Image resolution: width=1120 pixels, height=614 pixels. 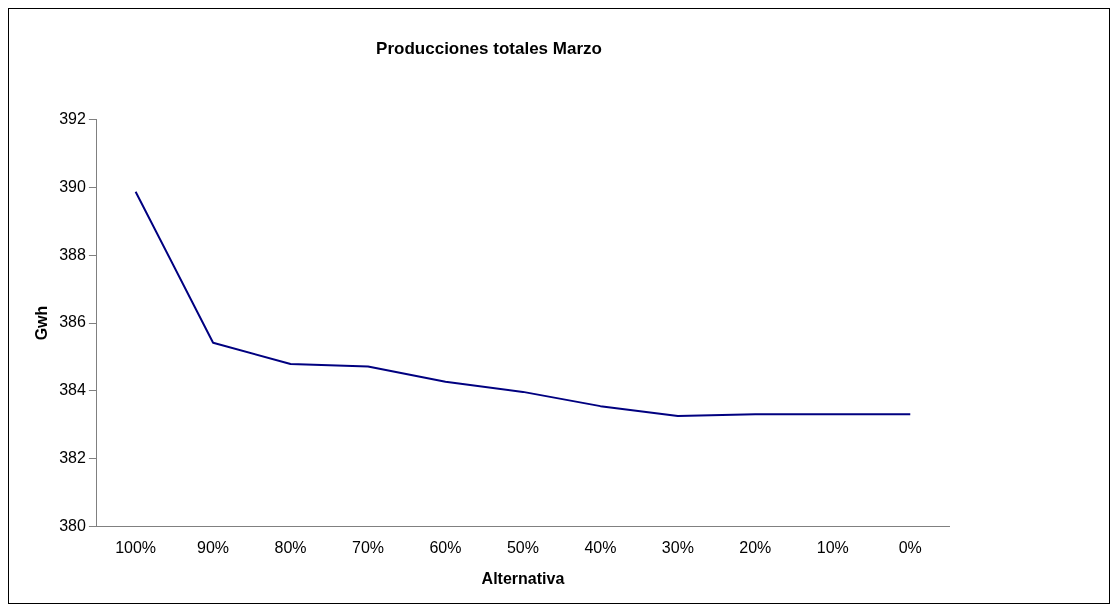 What do you see at coordinates (72, 118) in the screenshot?
I see `y-tick-label: 392` at bounding box center [72, 118].